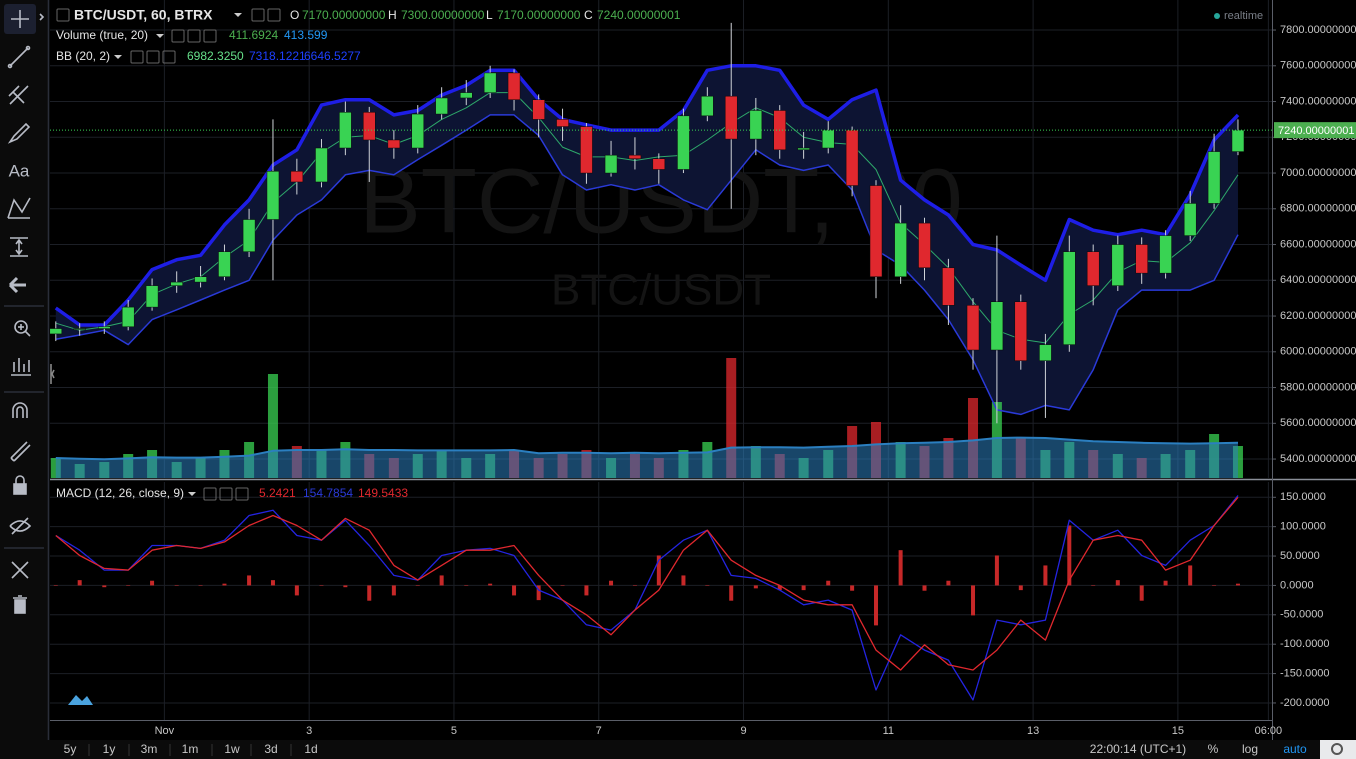 Image resolution: width=1356 pixels, height=759 pixels. Describe the element at coordinates (20, 451) in the screenshot. I see `draw-mode-tool` at that location.